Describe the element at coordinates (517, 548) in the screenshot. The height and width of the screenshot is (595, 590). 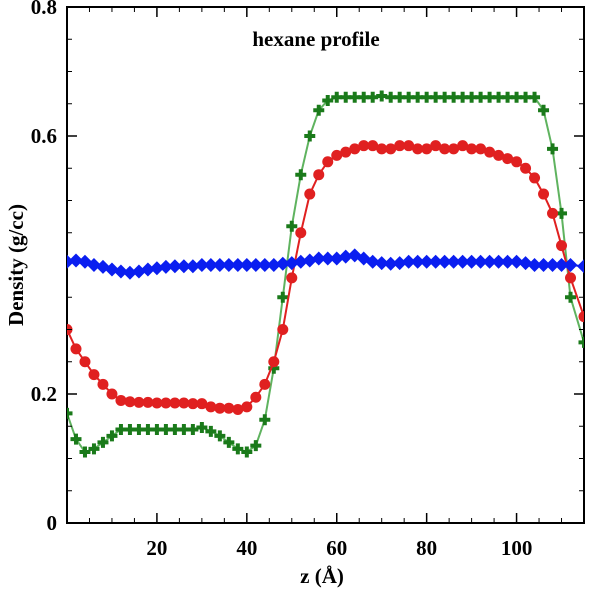
I see `x-tick-label: 100` at that location.